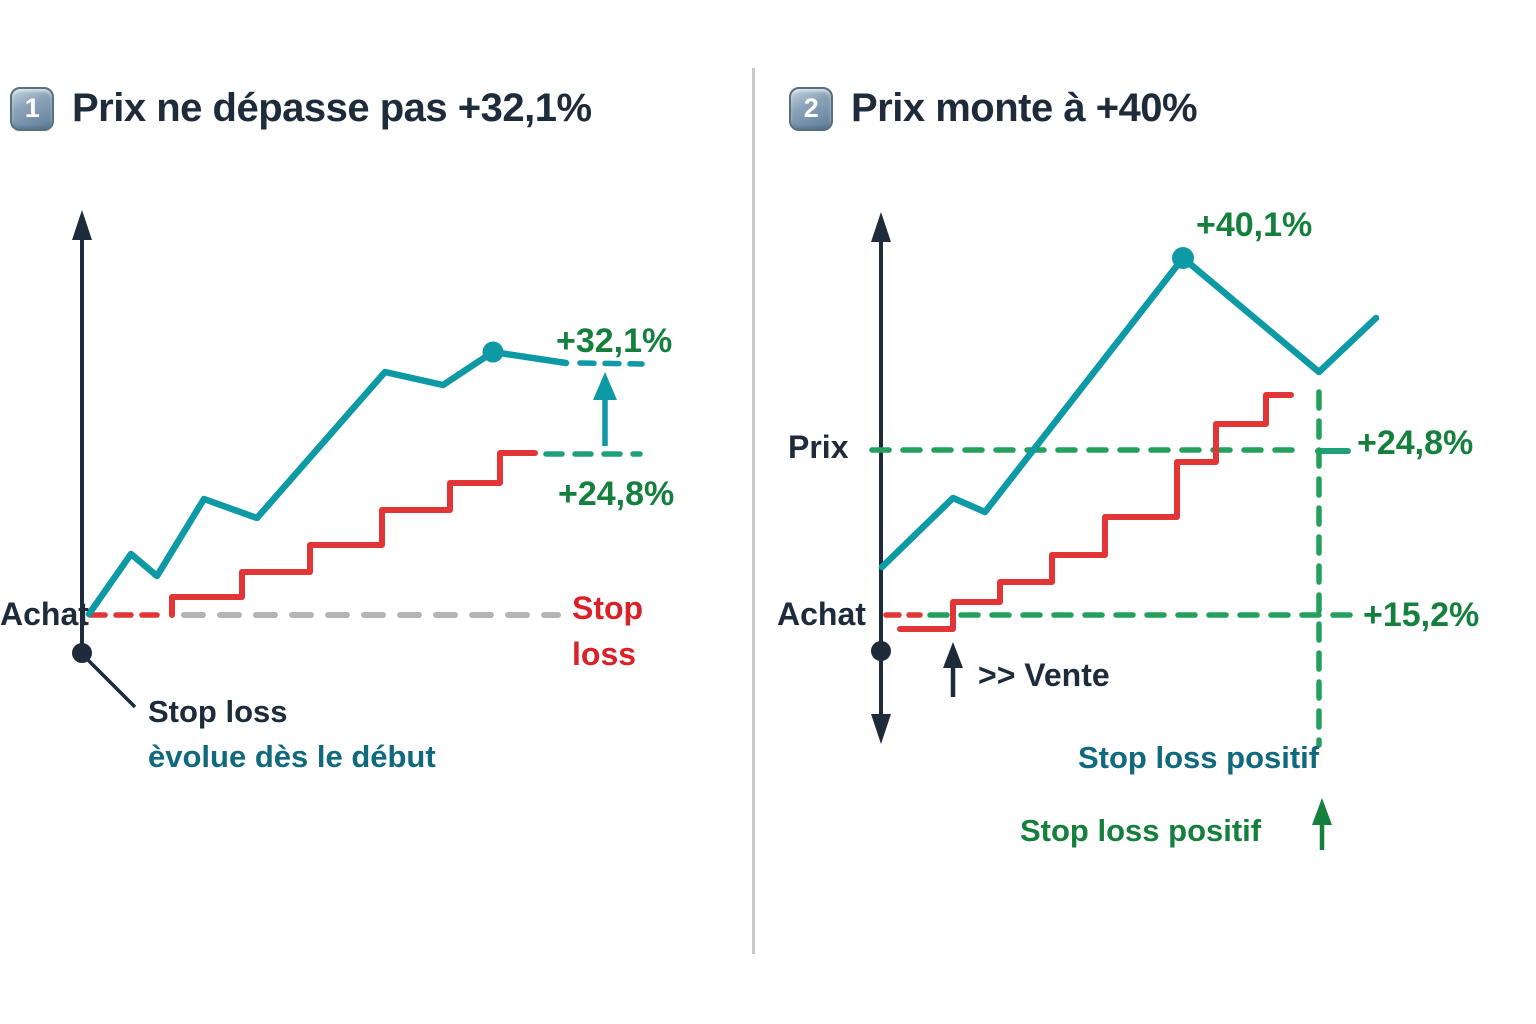 This screenshot has width=1536, height=1024. I want to click on left-gap-arrow-head-icon, so click(605, 386).